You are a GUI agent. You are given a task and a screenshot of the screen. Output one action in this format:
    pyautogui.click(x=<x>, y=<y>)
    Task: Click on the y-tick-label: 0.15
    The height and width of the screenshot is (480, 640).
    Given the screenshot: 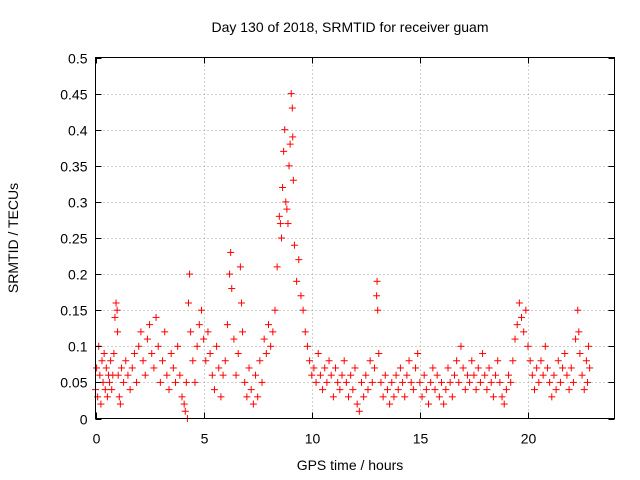 What is the action you would take?
    pyautogui.click(x=73, y=311)
    